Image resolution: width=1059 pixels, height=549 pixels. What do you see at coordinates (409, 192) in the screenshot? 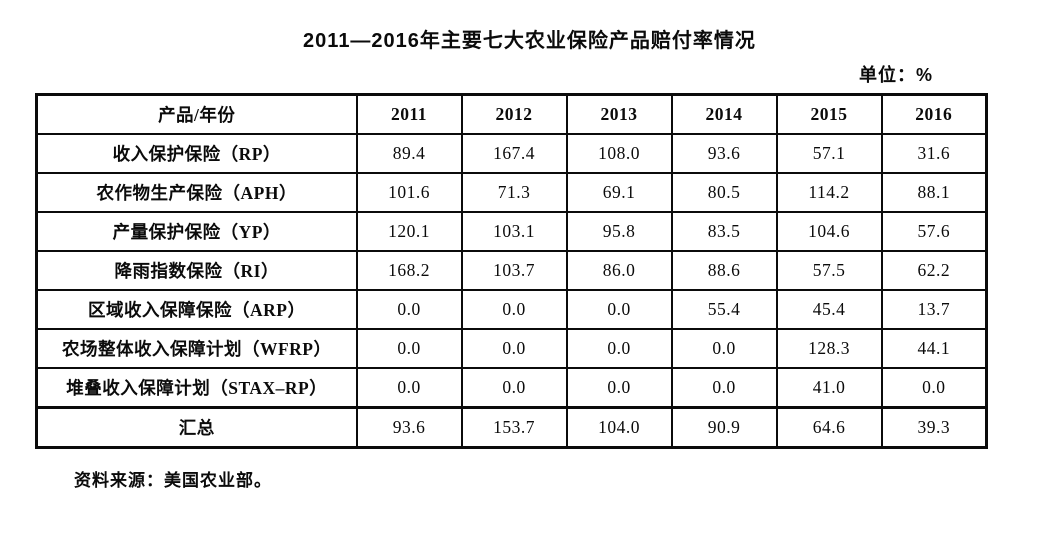
I see `value-cell: 101.6` at bounding box center [409, 192].